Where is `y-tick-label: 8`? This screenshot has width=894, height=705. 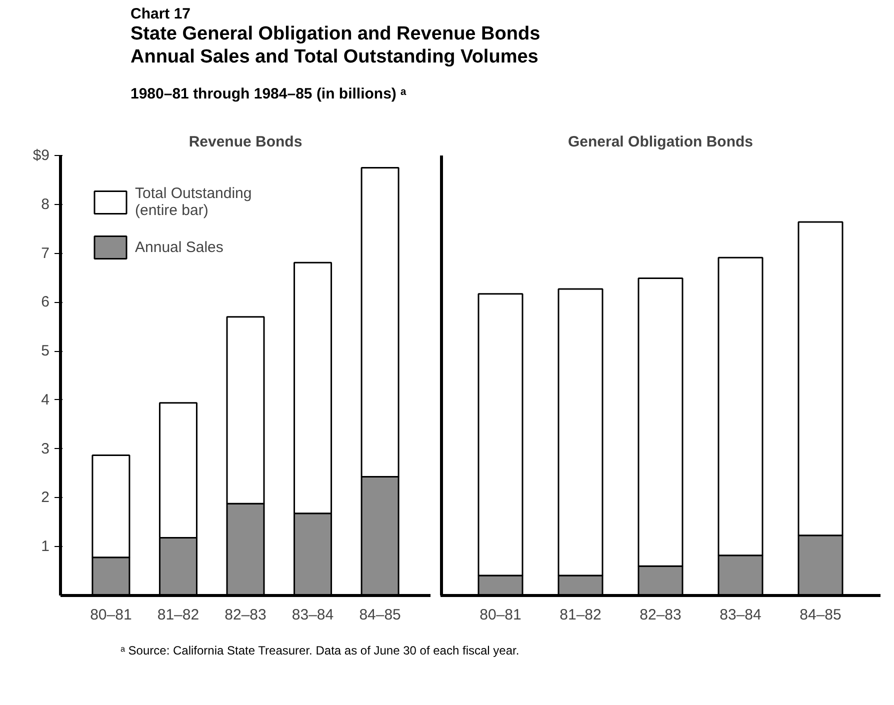
y-tick-label: 8 is located at coordinates (45, 204).